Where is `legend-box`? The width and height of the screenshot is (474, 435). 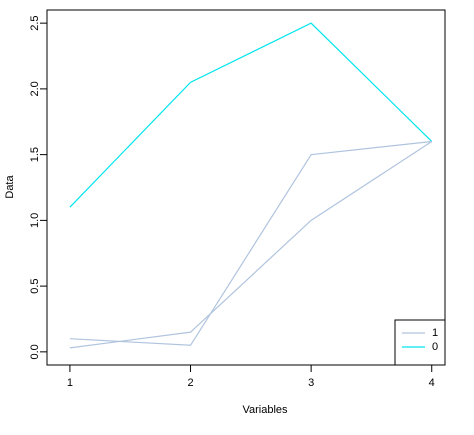
legend-box is located at coordinates (420, 342).